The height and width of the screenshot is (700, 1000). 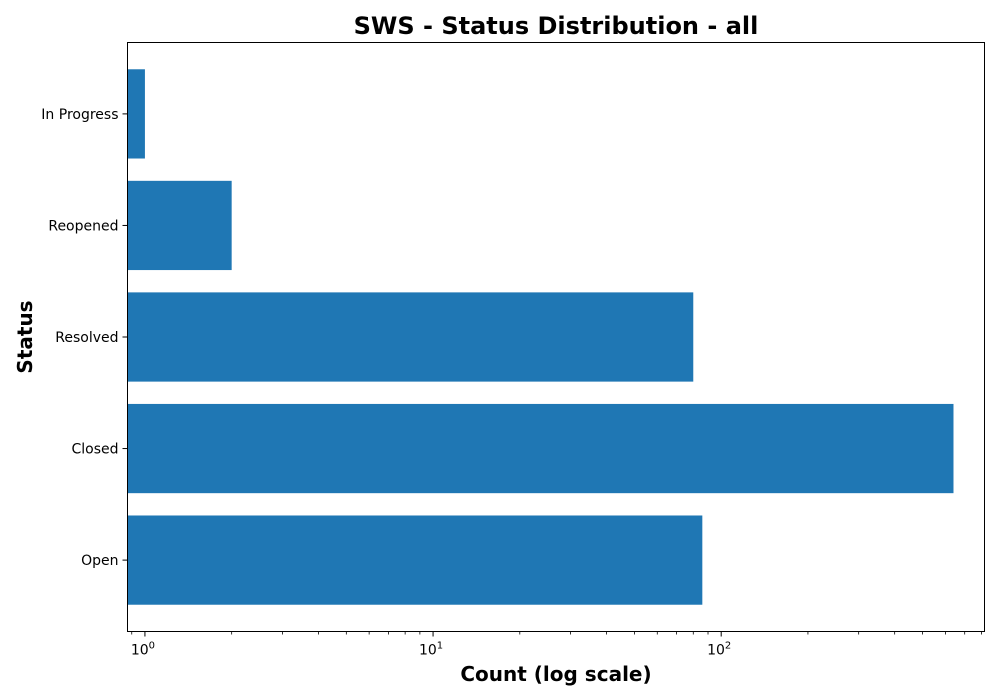 I want to click on x-axis-label: Count (log scale), so click(x=555, y=674).